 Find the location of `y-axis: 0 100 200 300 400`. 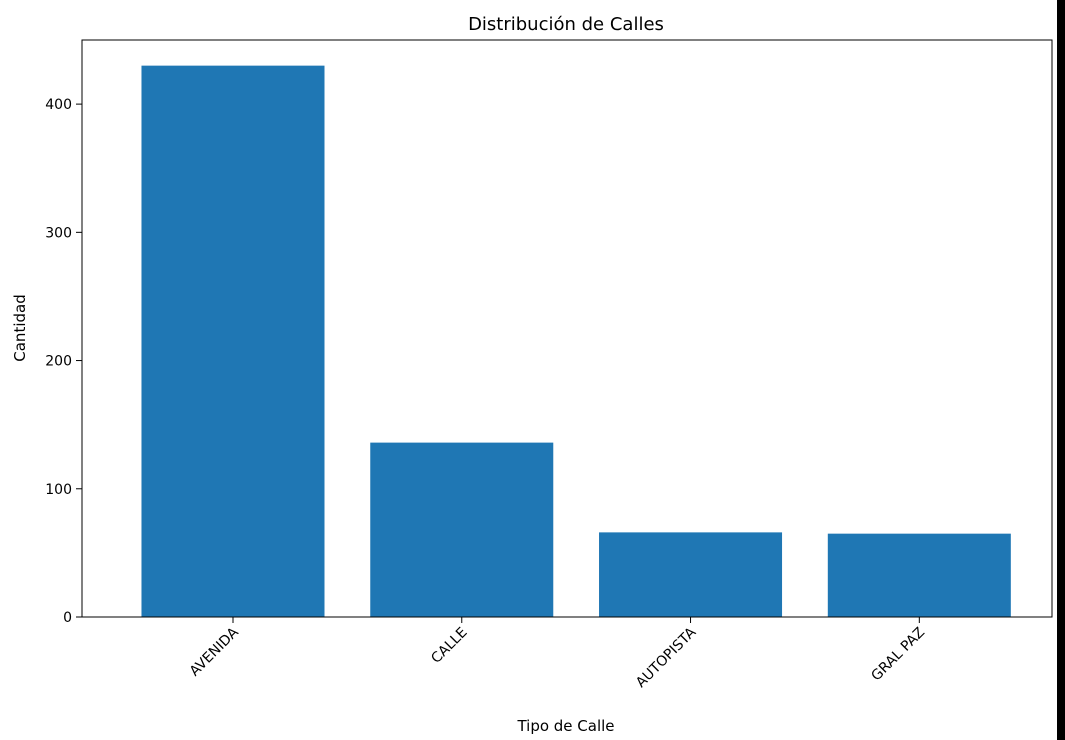

y-axis: 0 100 200 300 400 is located at coordinates (63, 361).